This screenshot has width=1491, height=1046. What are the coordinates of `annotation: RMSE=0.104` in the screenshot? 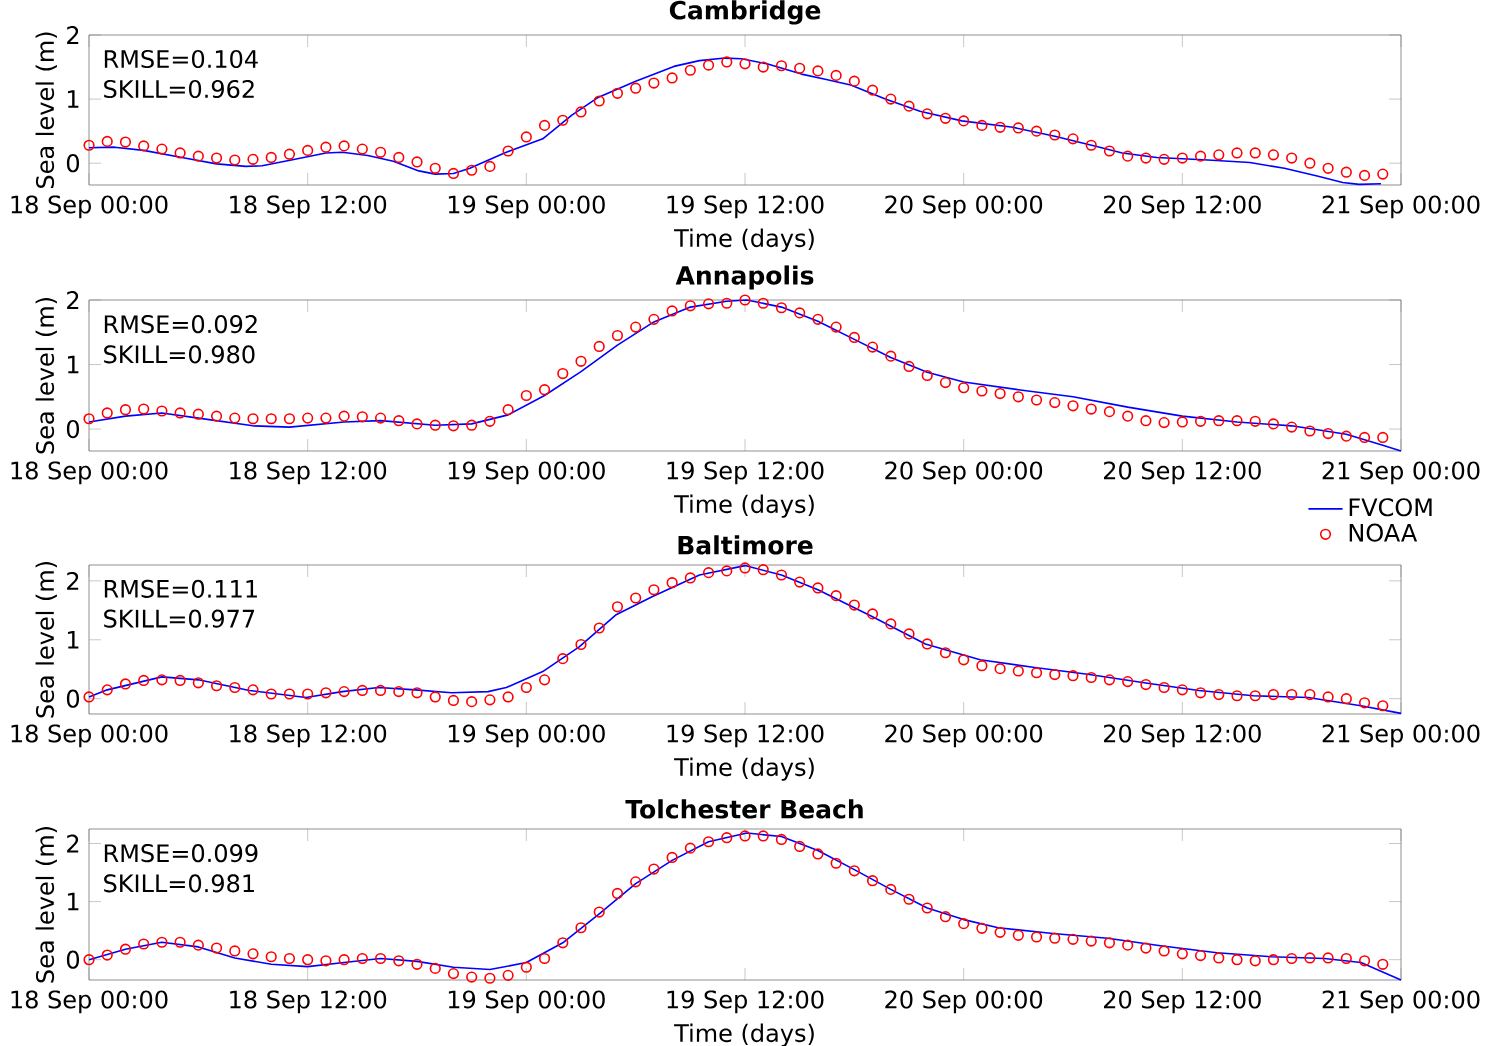 It's located at (181, 59).